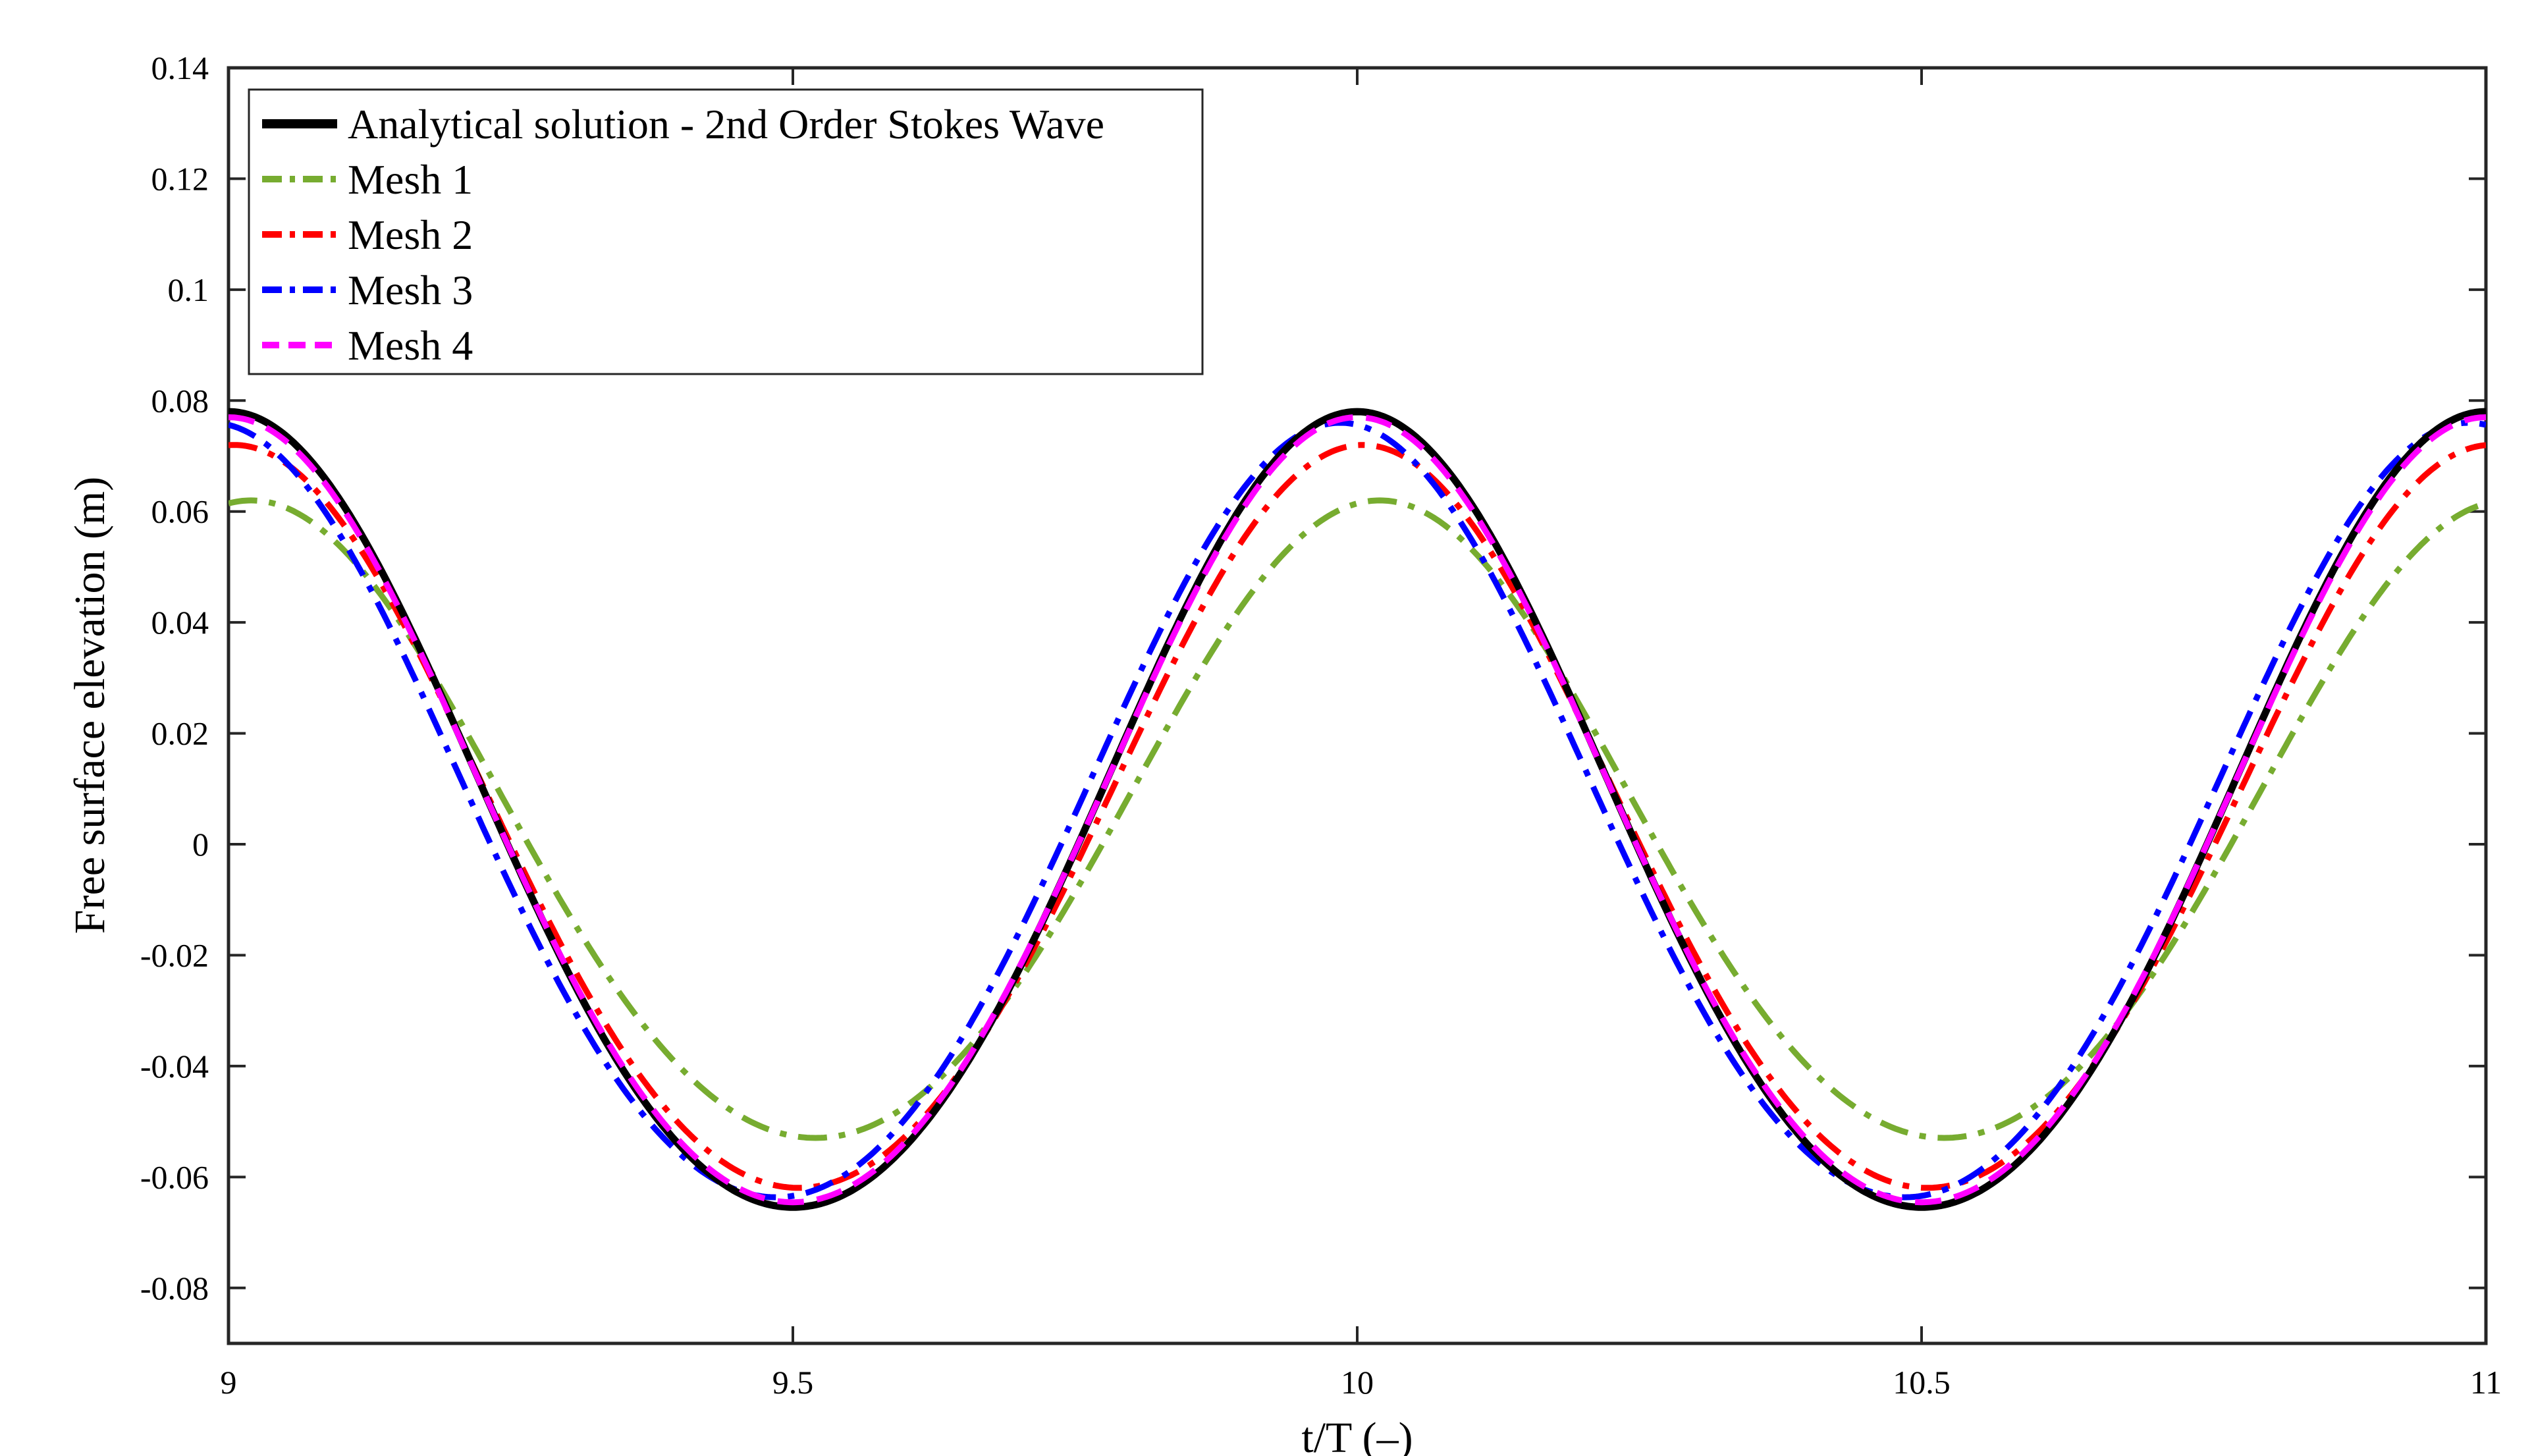 This screenshot has width=2534, height=1456. What do you see at coordinates (174, 1066) in the screenshot?
I see `y-tick-label: -0.04` at bounding box center [174, 1066].